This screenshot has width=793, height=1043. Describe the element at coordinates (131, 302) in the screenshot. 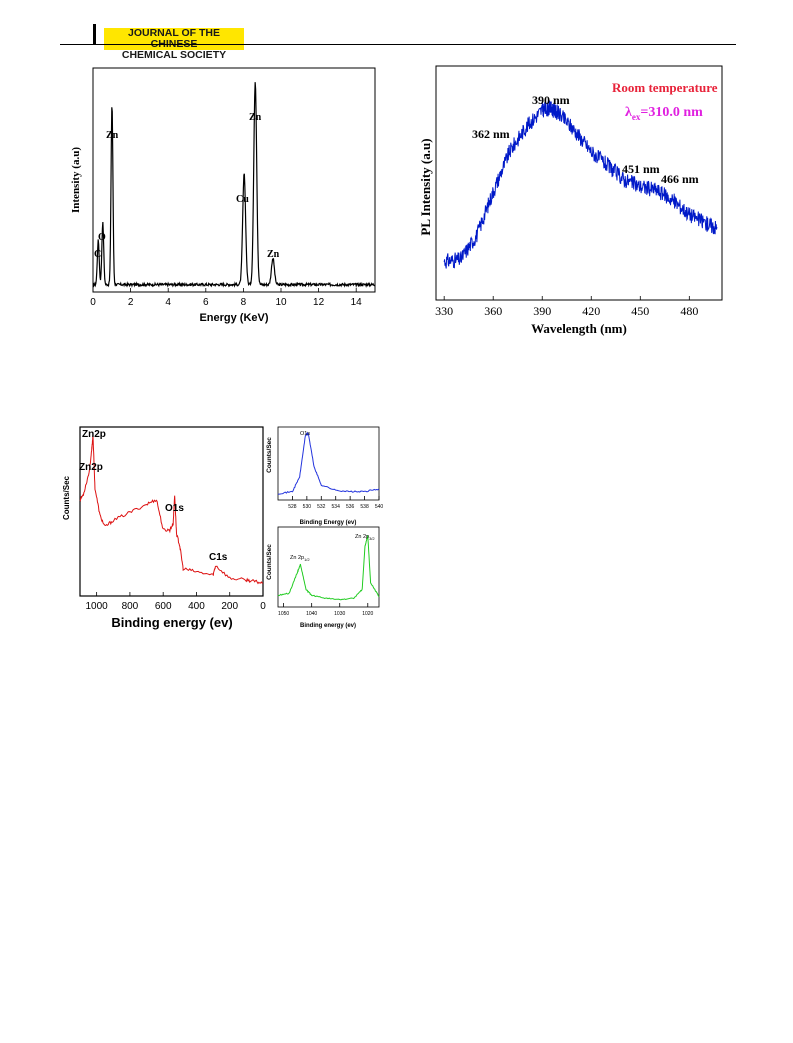

I see `edx-tick-label: 2` at that location.